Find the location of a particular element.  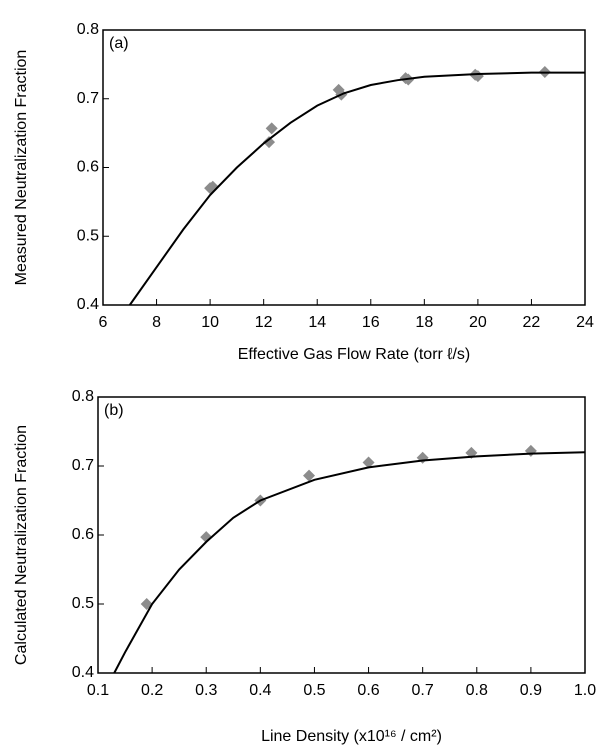

y-axis-label: Calculated Neutralization Fraction is located at coordinates (21, 545).